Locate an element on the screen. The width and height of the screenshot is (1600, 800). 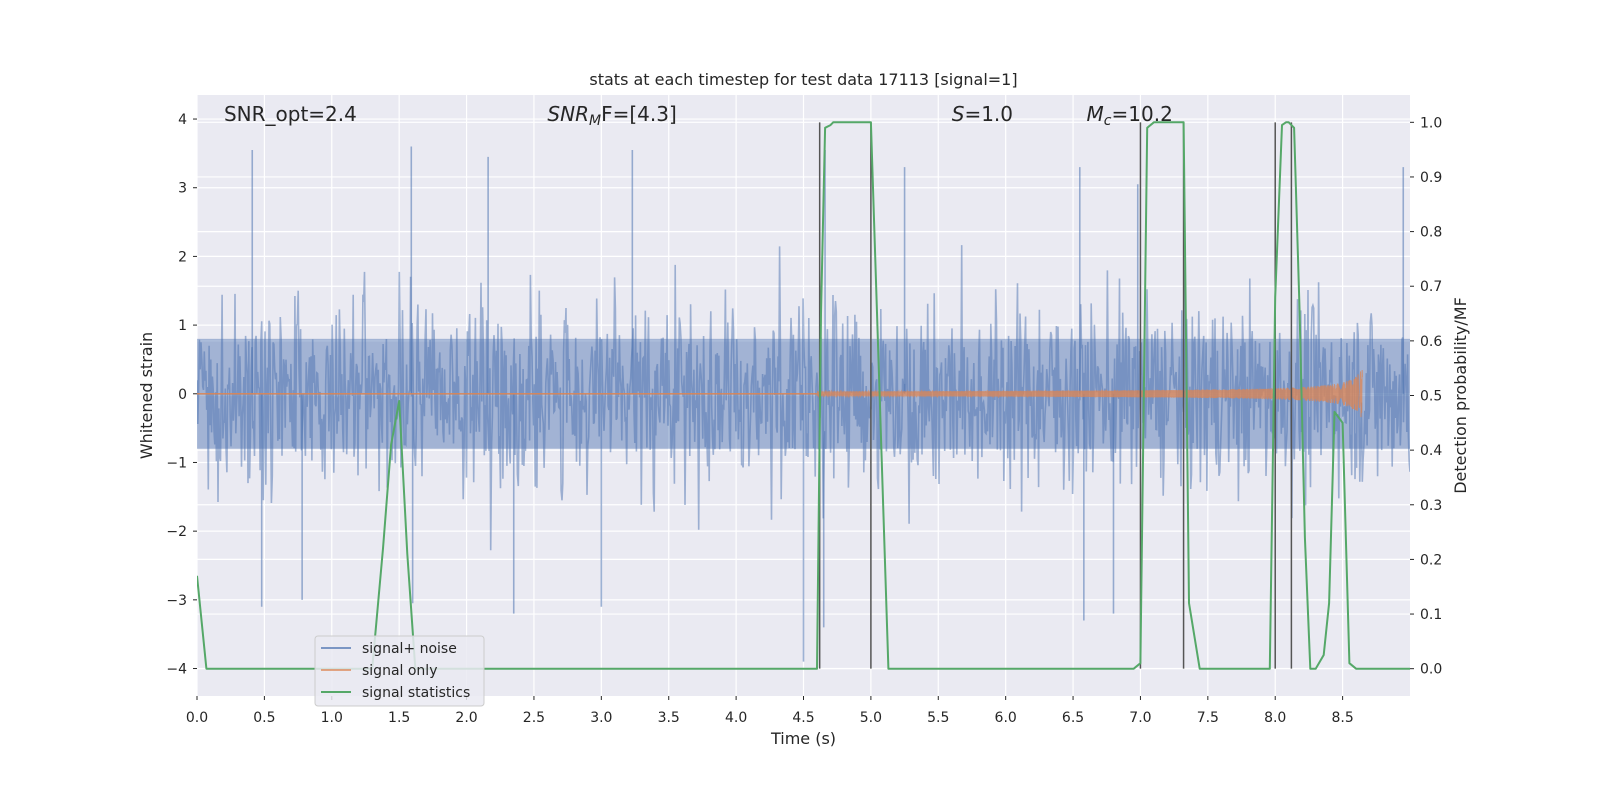
y-left-tick-label: 2 is located at coordinates (182, 257).